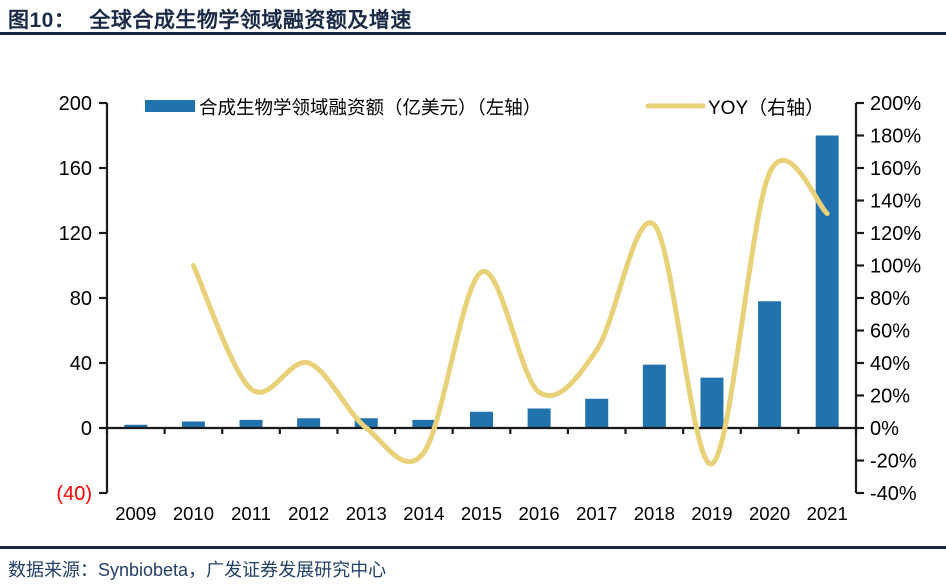  What do you see at coordinates (827, 281) in the screenshot?
I see `bar-2021` at bounding box center [827, 281].